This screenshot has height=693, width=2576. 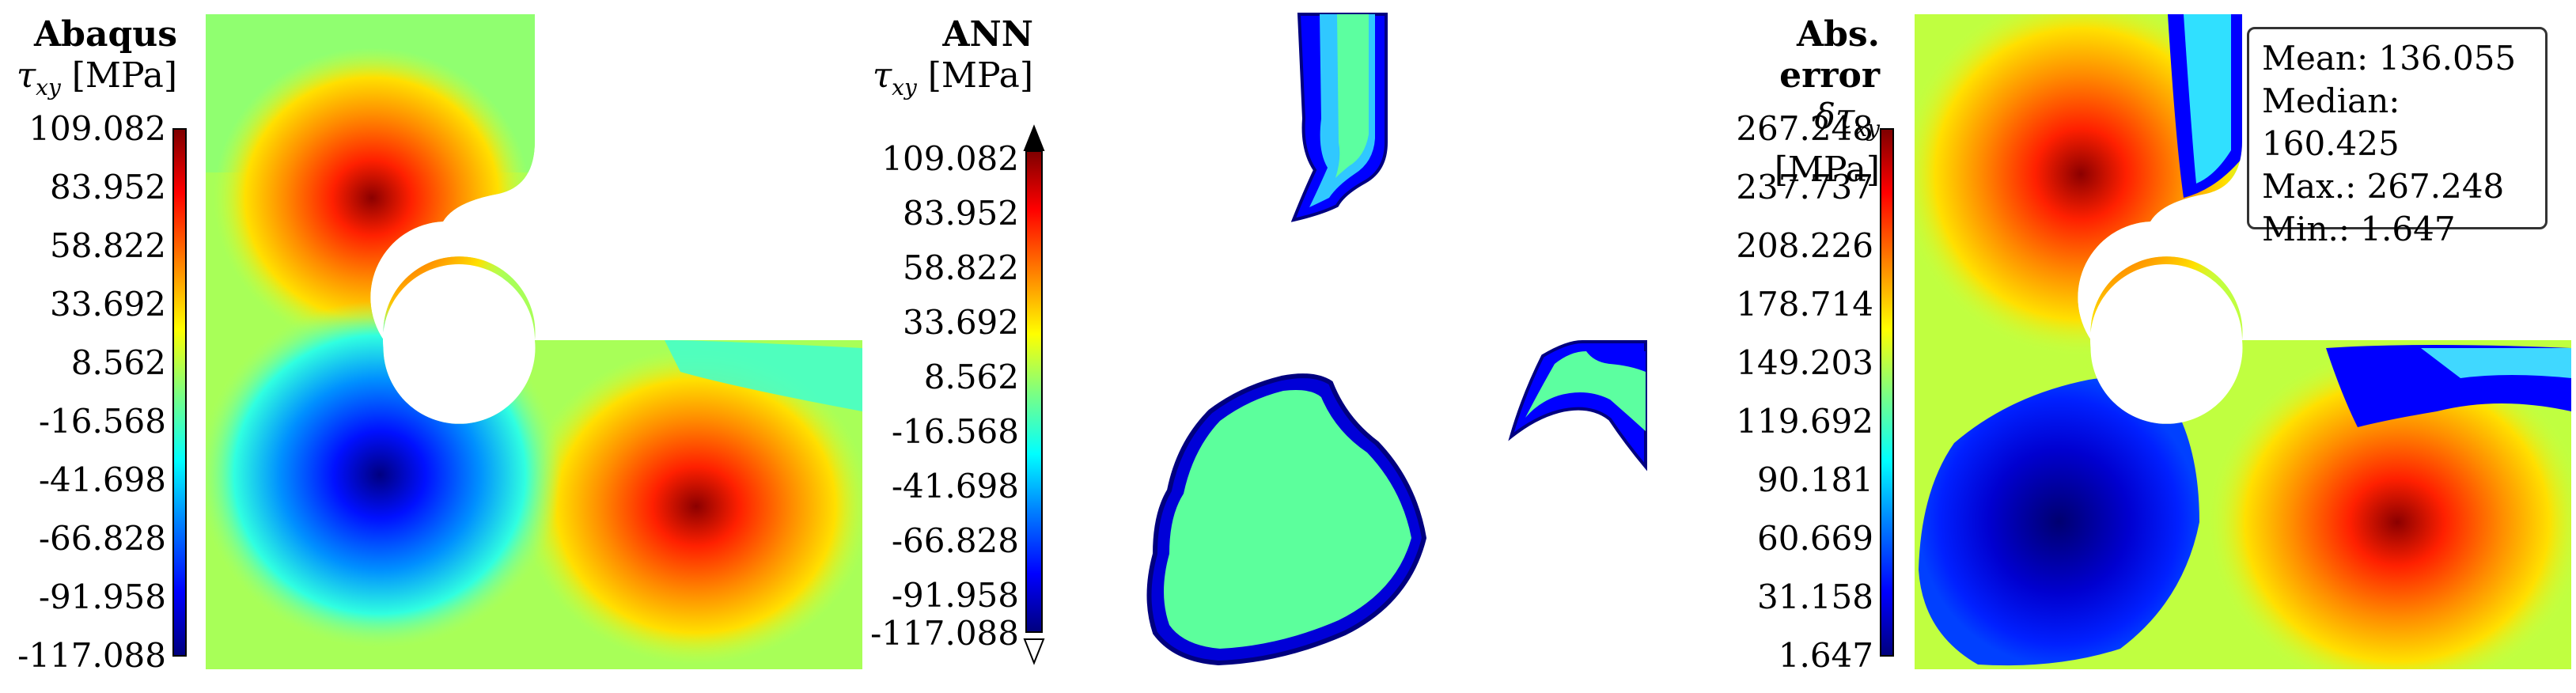 I want to click on tick-label: 31.158, so click(x=1815, y=597).